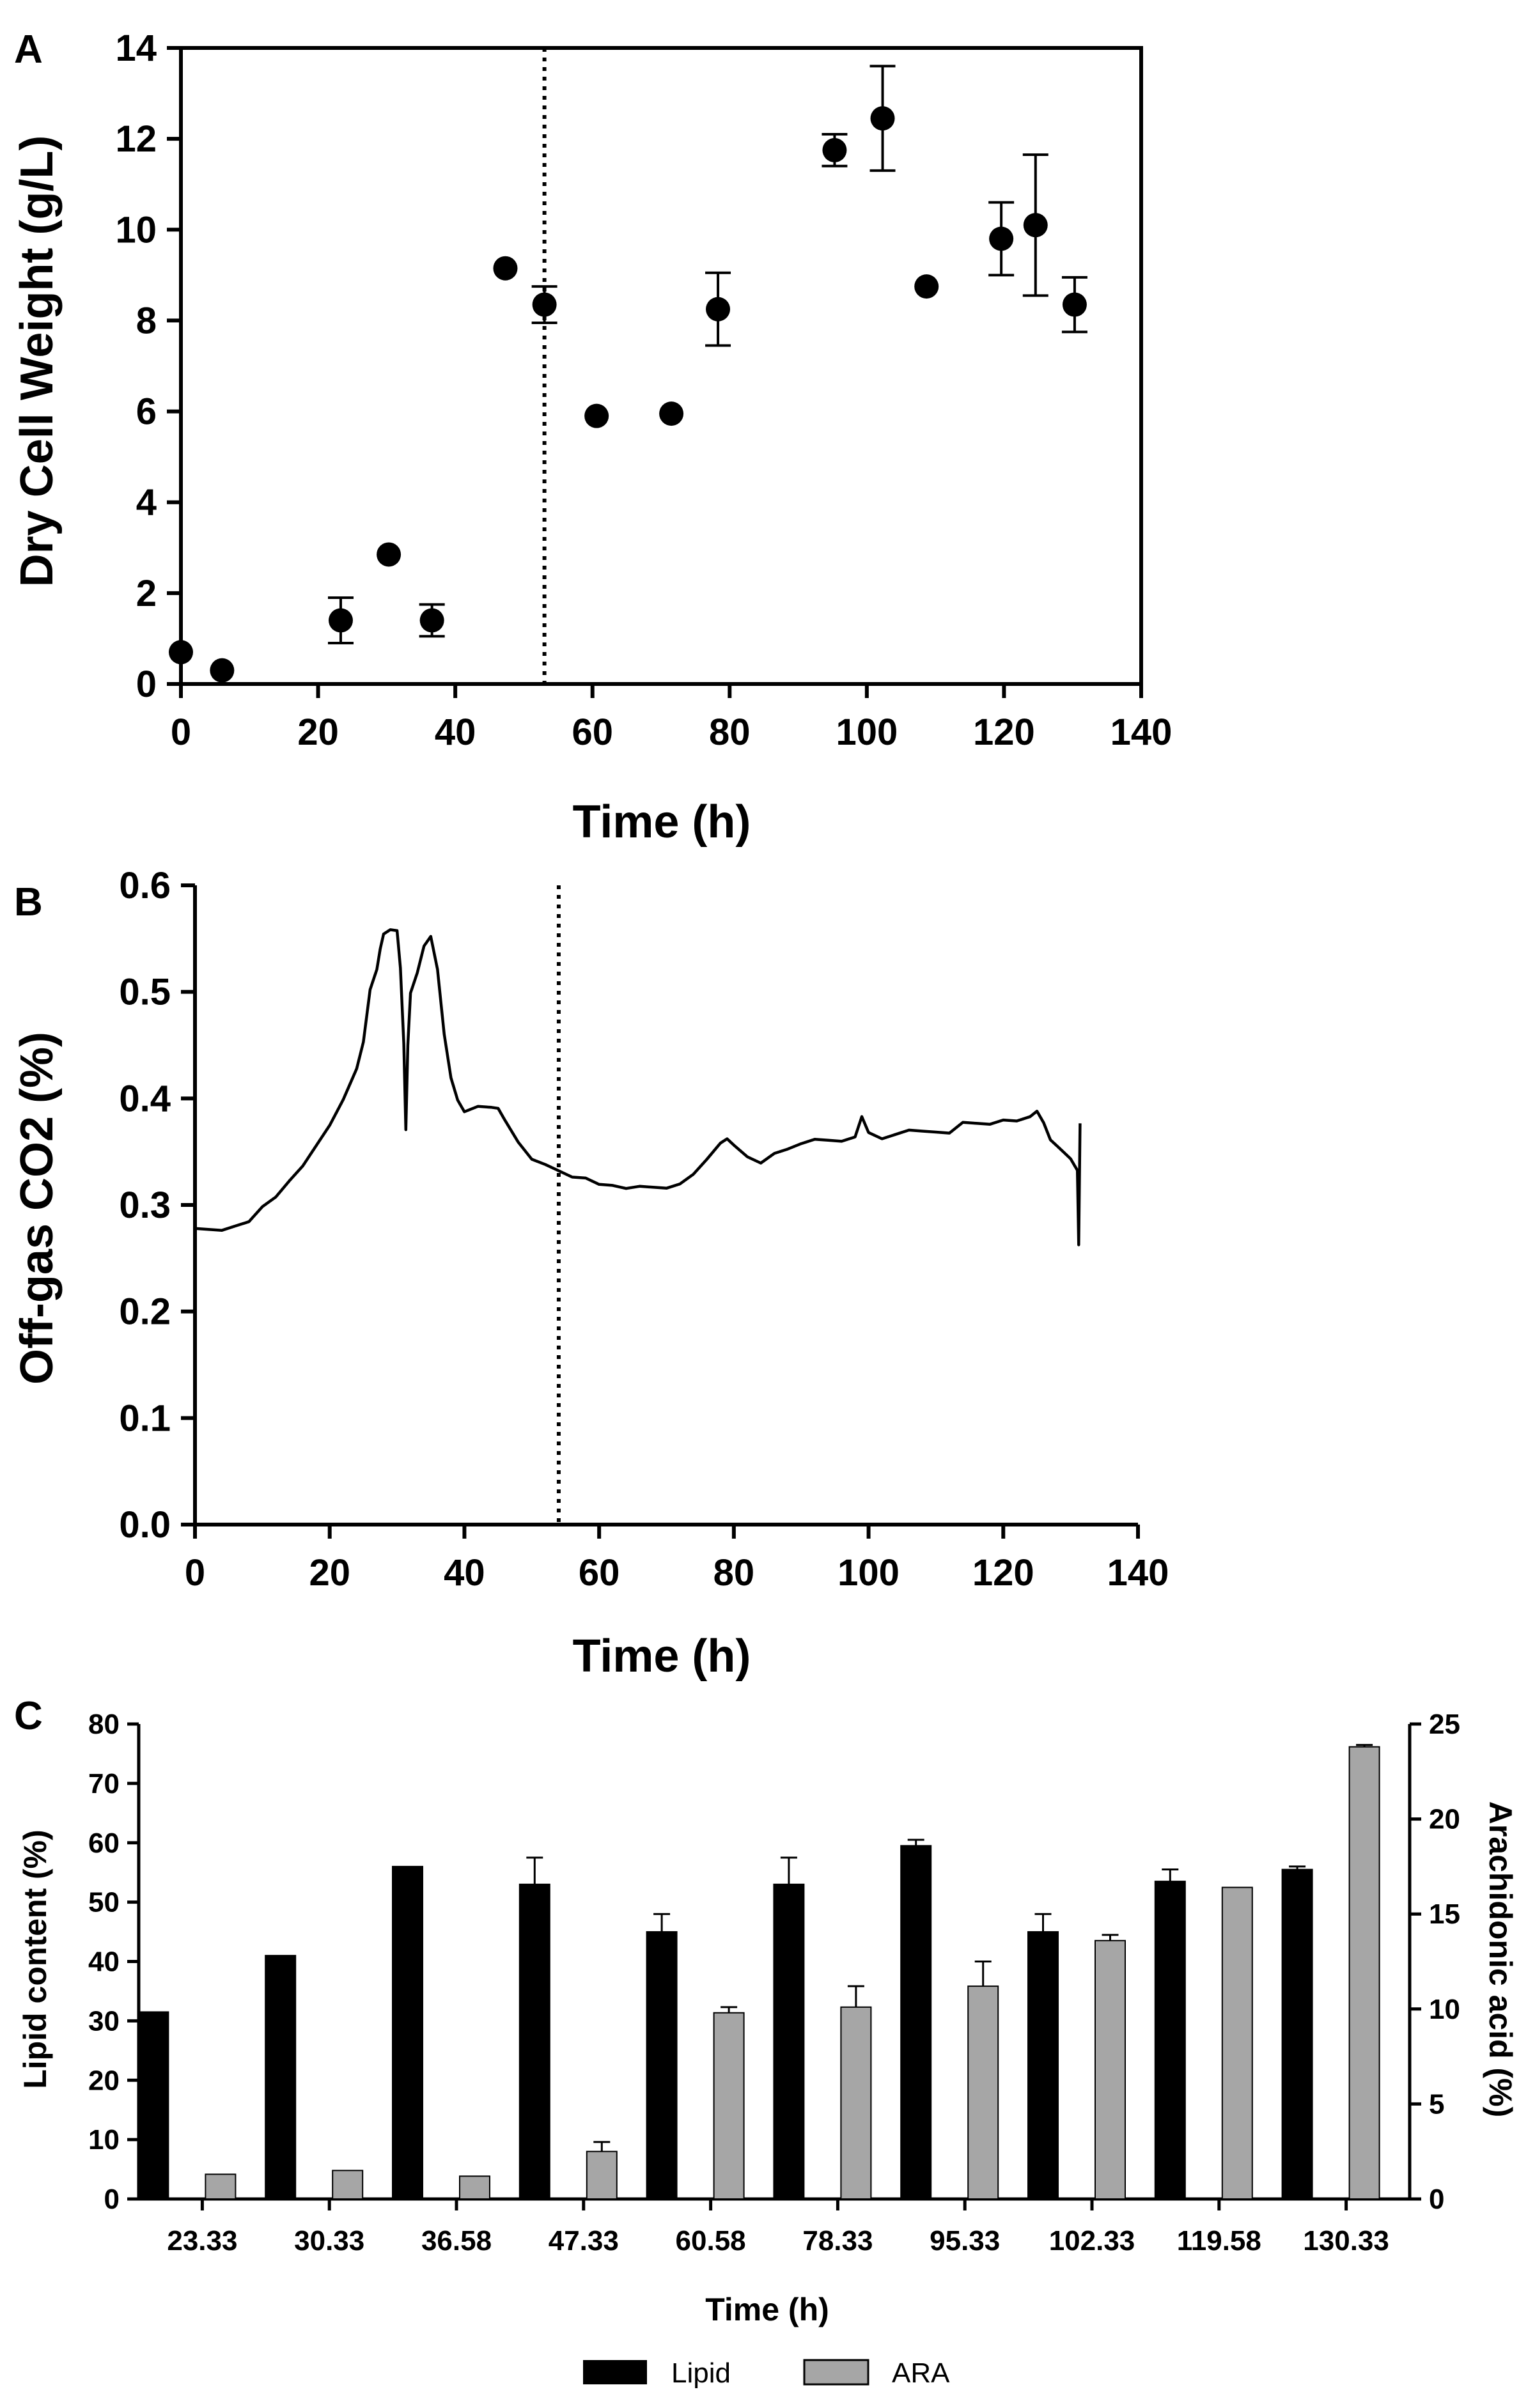 The width and height of the screenshot is (1535, 2408). Describe the element at coordinates (638, 1087) in the screenshot. I see `panel-b-co2-series-line` at that location.